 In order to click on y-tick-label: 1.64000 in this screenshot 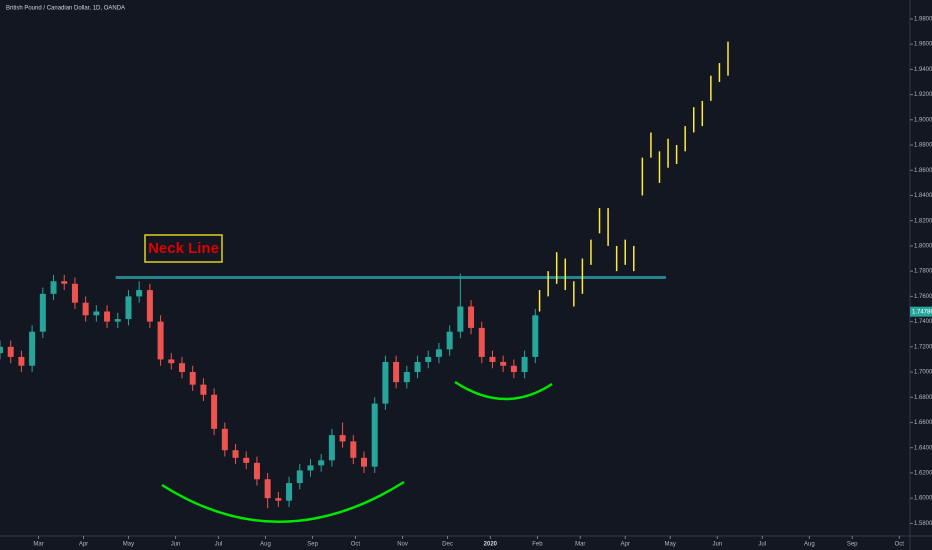, I will do `click(923, 448)`.